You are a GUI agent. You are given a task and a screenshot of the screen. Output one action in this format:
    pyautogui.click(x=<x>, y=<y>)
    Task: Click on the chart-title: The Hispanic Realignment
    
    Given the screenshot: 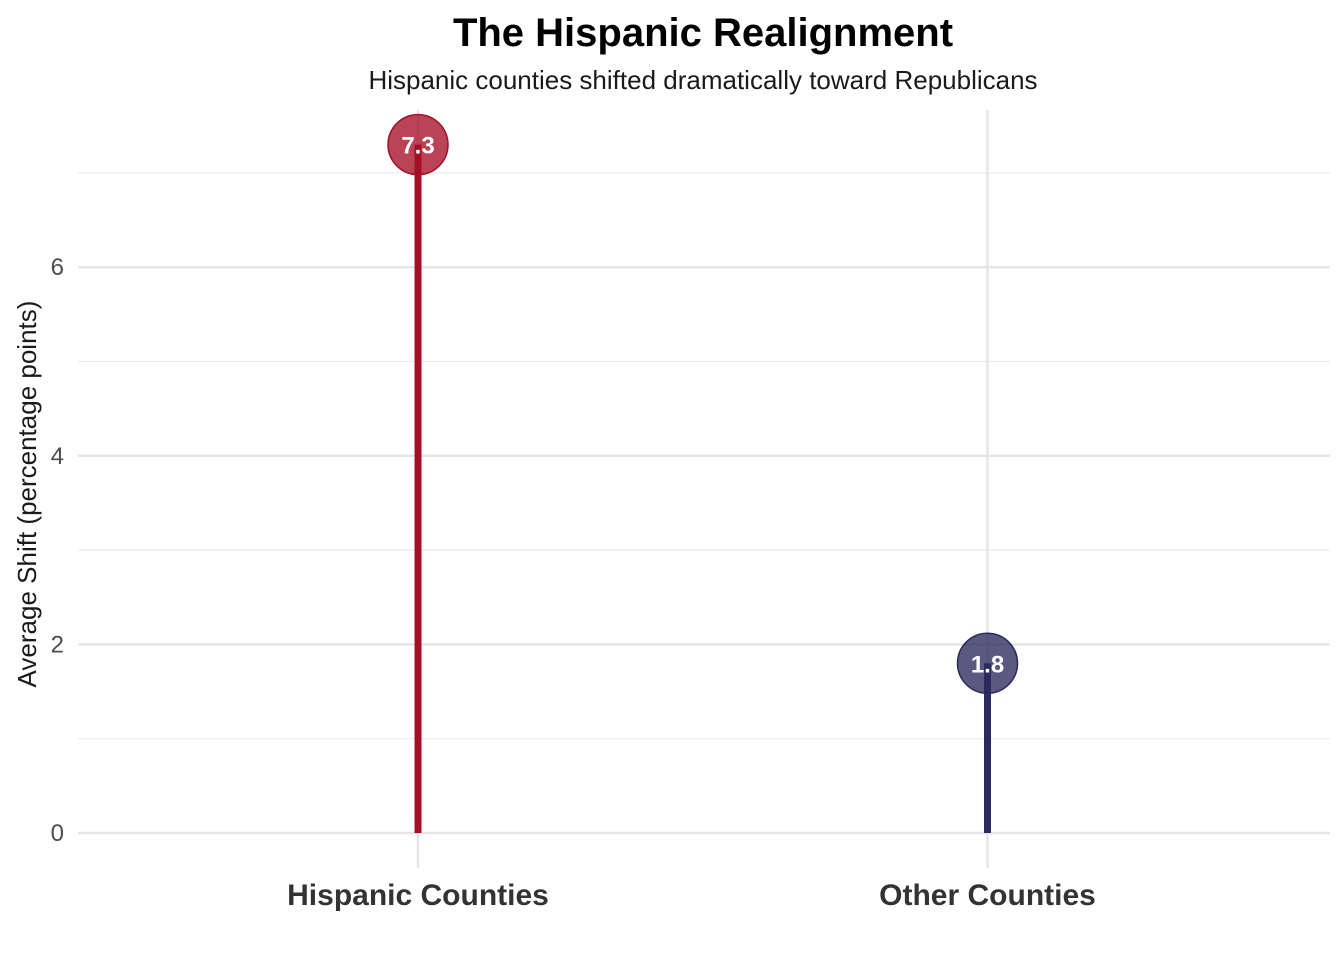 What is the action you would take?
    pyautogui.click(x=703, y=33)
    